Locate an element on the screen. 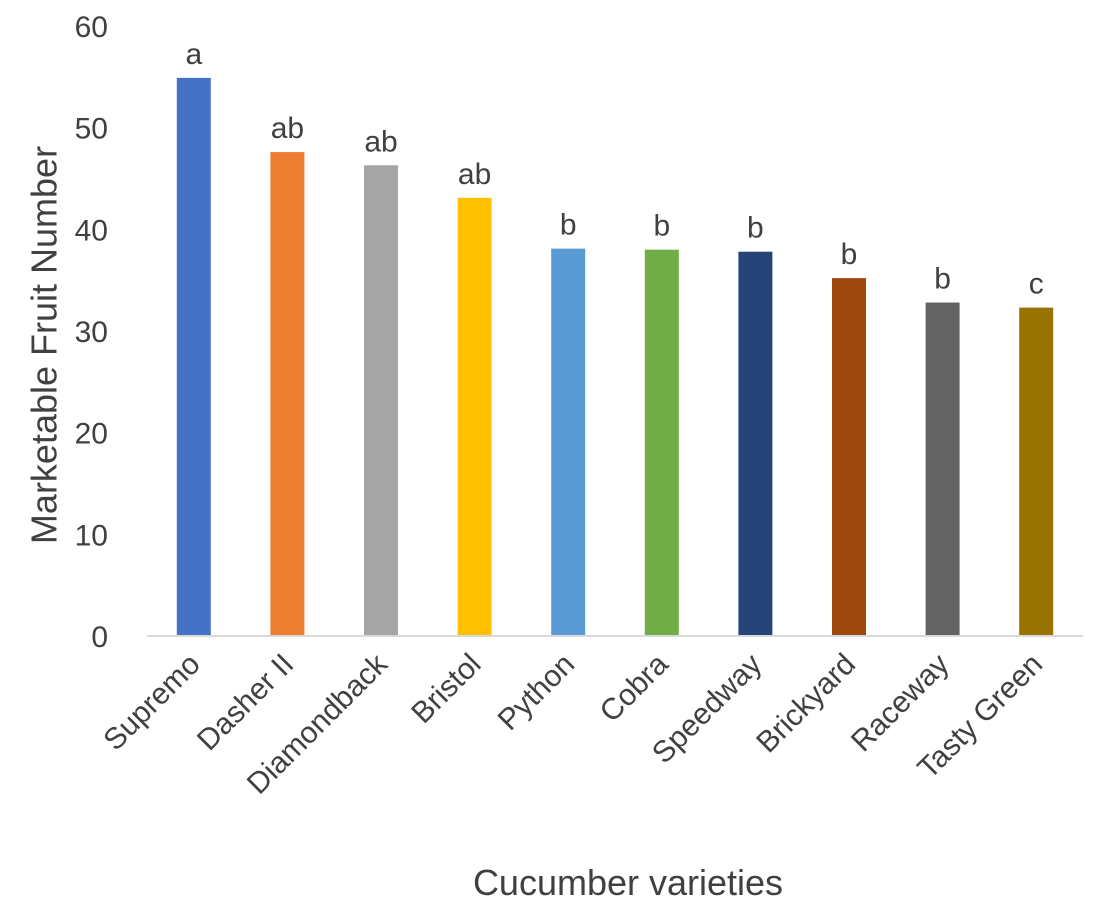  y-axis-ticks: 0 10 20 30 40 50 60 is located at coordinates (91, 332).